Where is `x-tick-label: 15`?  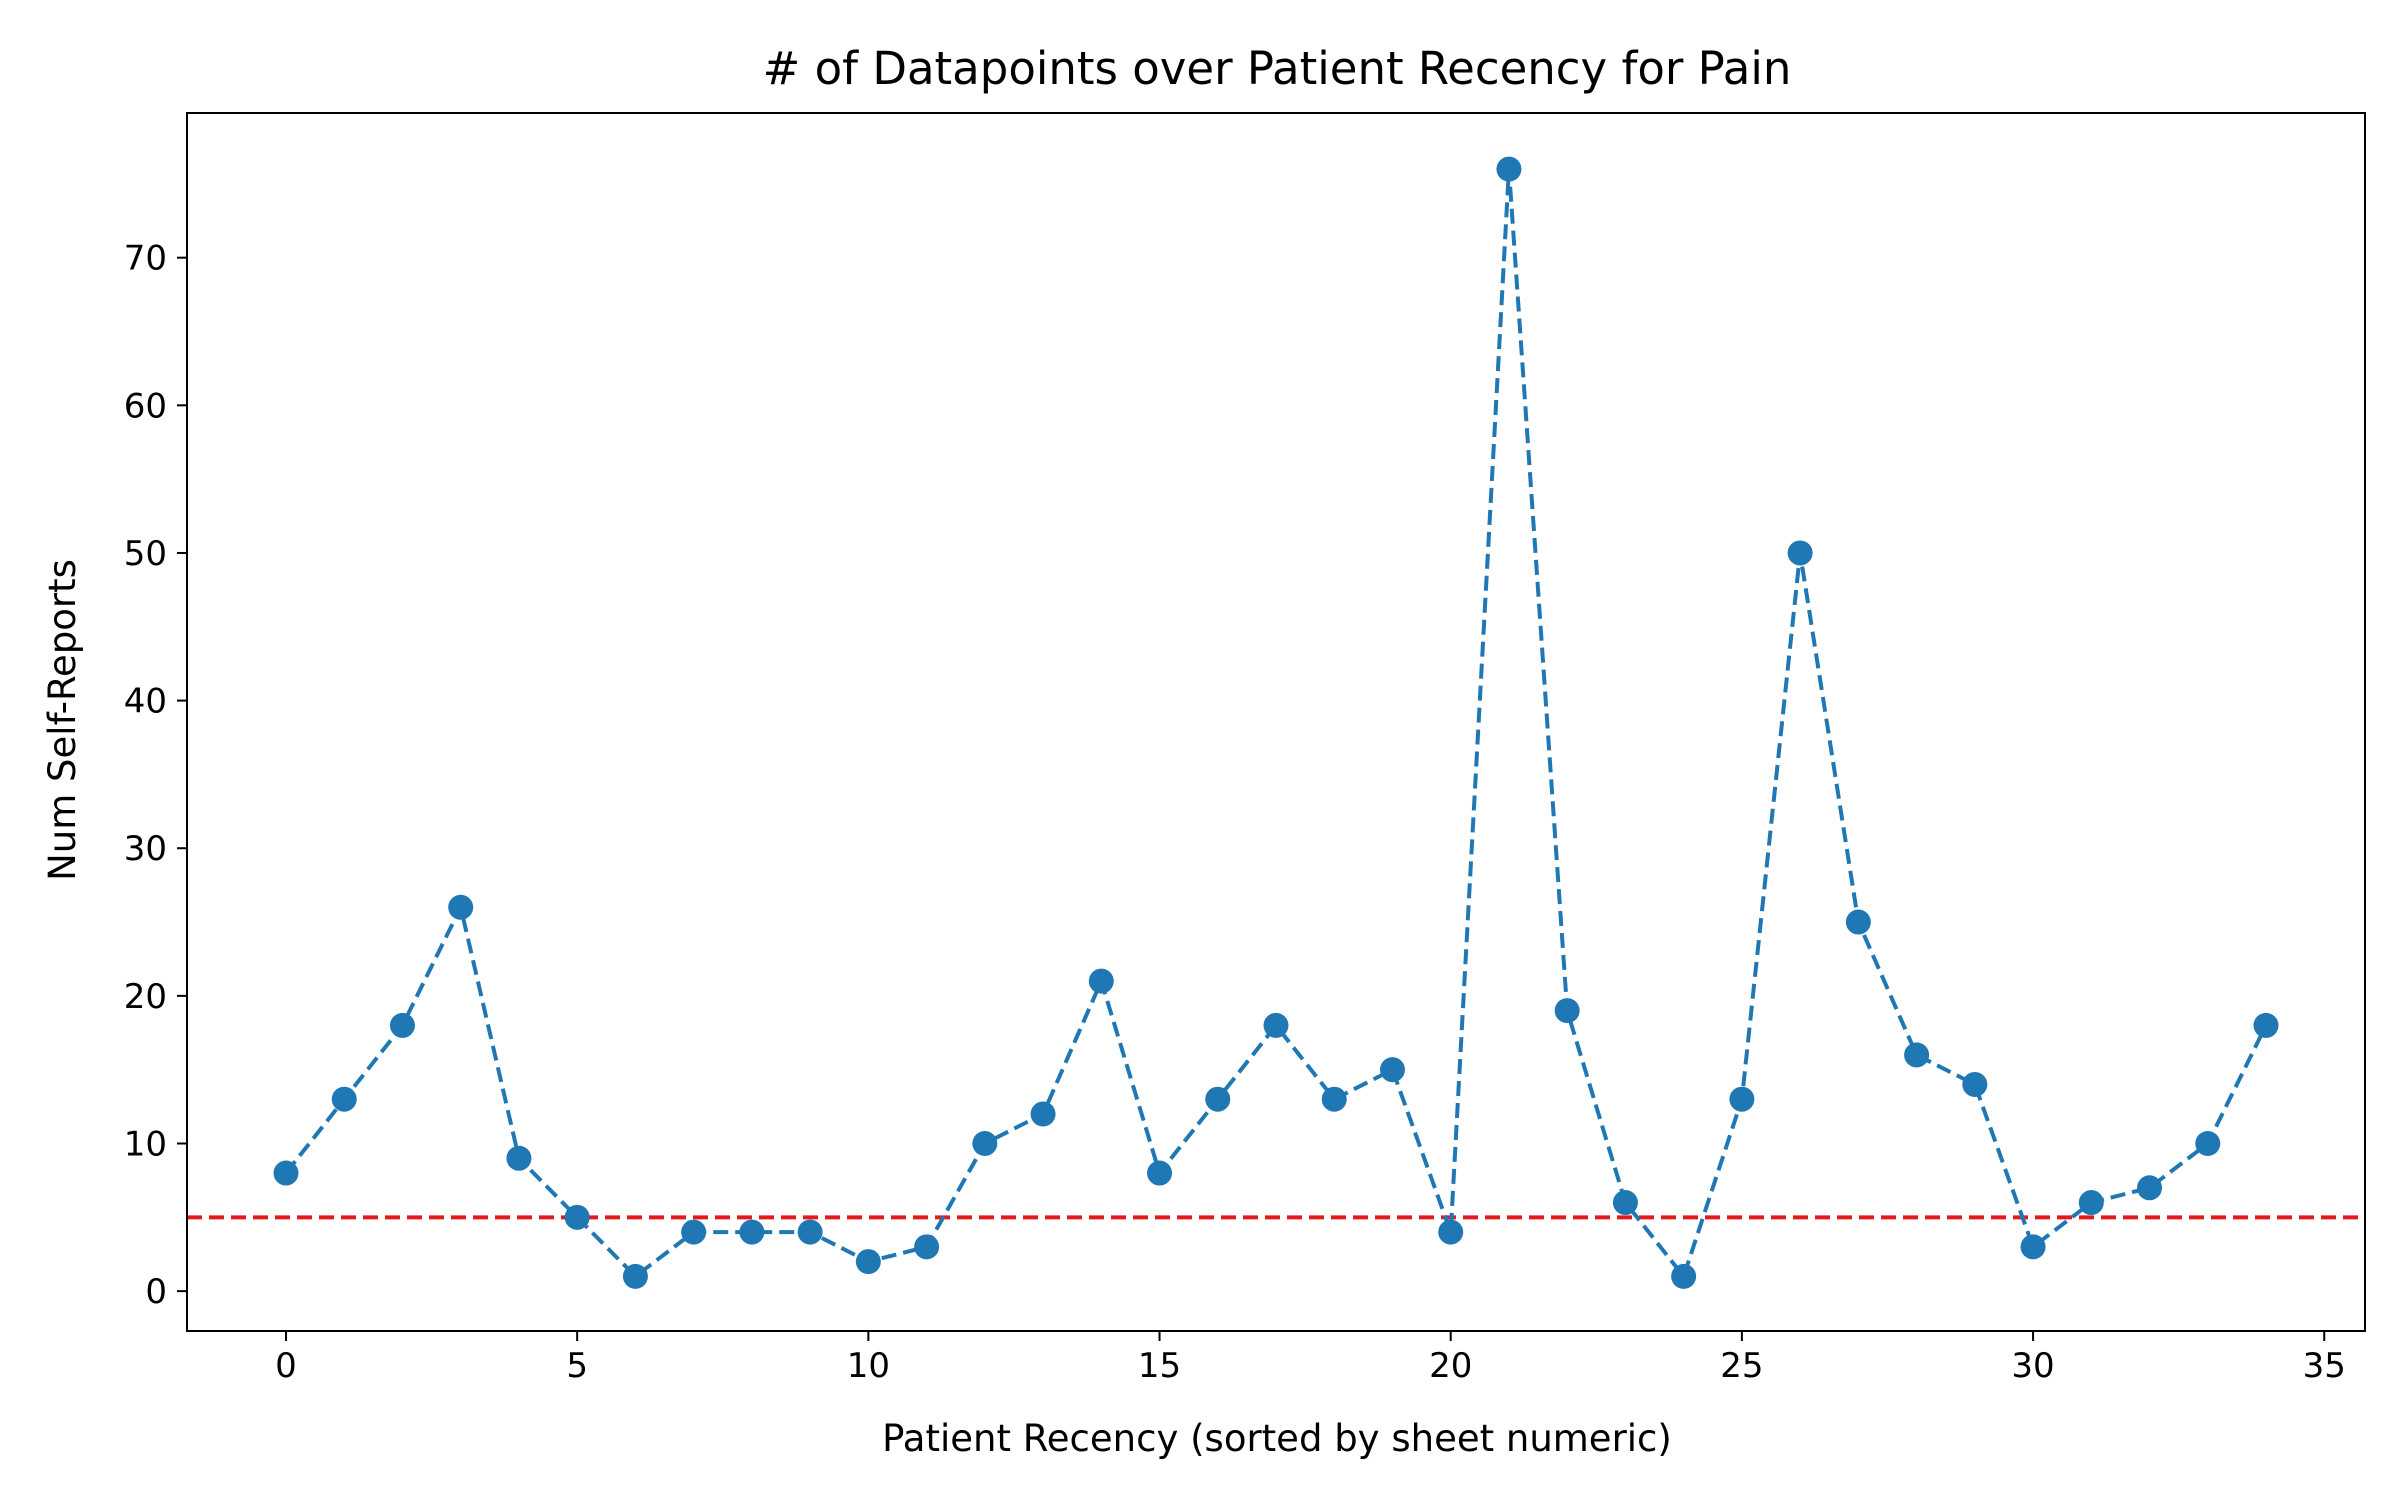 x-tick-label: 15 is located at coordinates (1159, 1366).